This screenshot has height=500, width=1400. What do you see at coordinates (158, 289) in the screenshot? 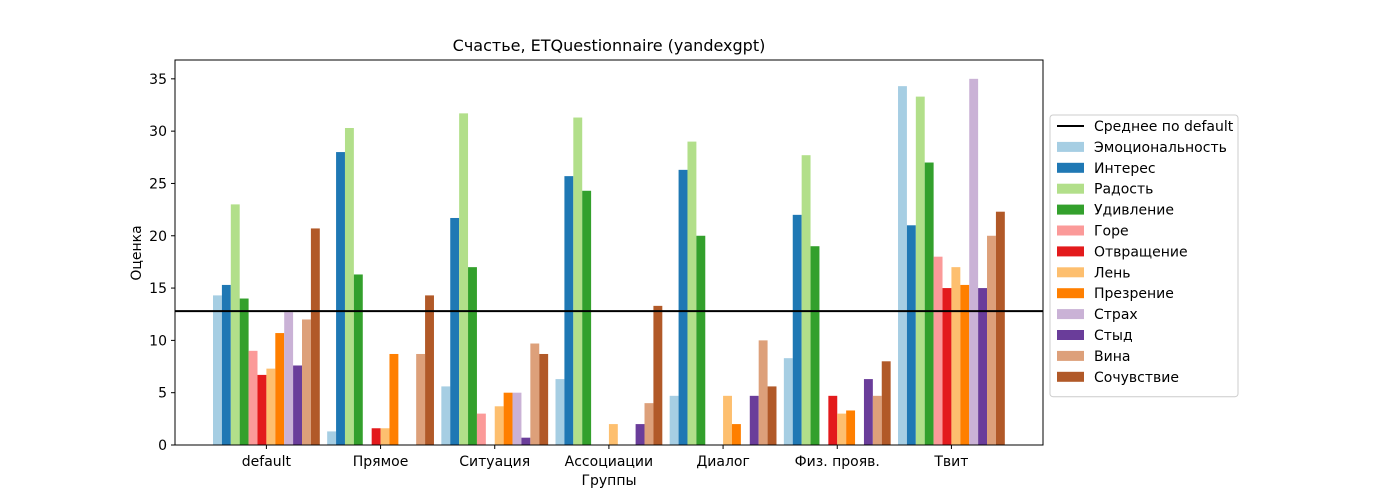
I see `y-tick-label: 15` at bounding box center [158, 289].